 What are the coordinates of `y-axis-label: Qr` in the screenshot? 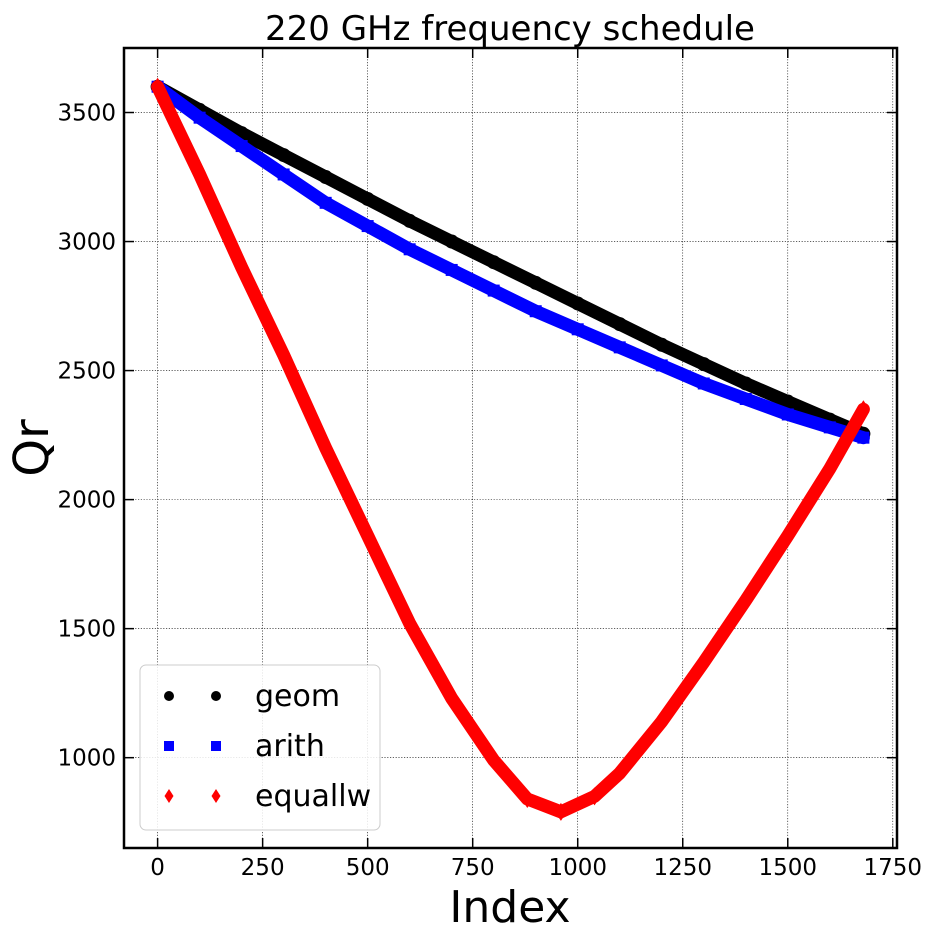 It's located at (32, 448).